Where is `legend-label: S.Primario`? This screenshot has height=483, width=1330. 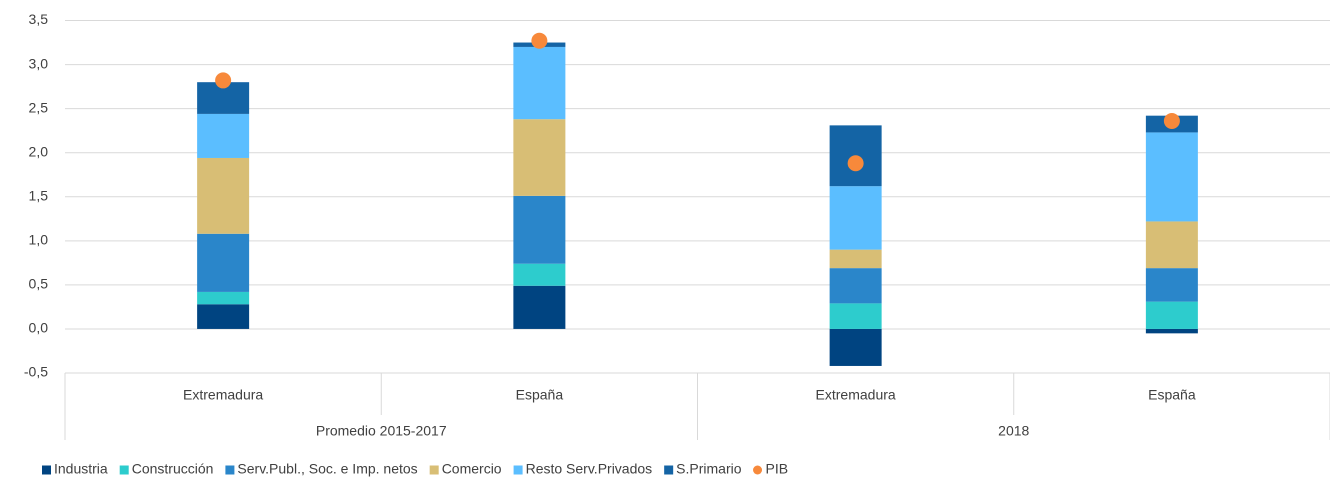
legend-label: S.Primario is located at coordinates (709, 469).